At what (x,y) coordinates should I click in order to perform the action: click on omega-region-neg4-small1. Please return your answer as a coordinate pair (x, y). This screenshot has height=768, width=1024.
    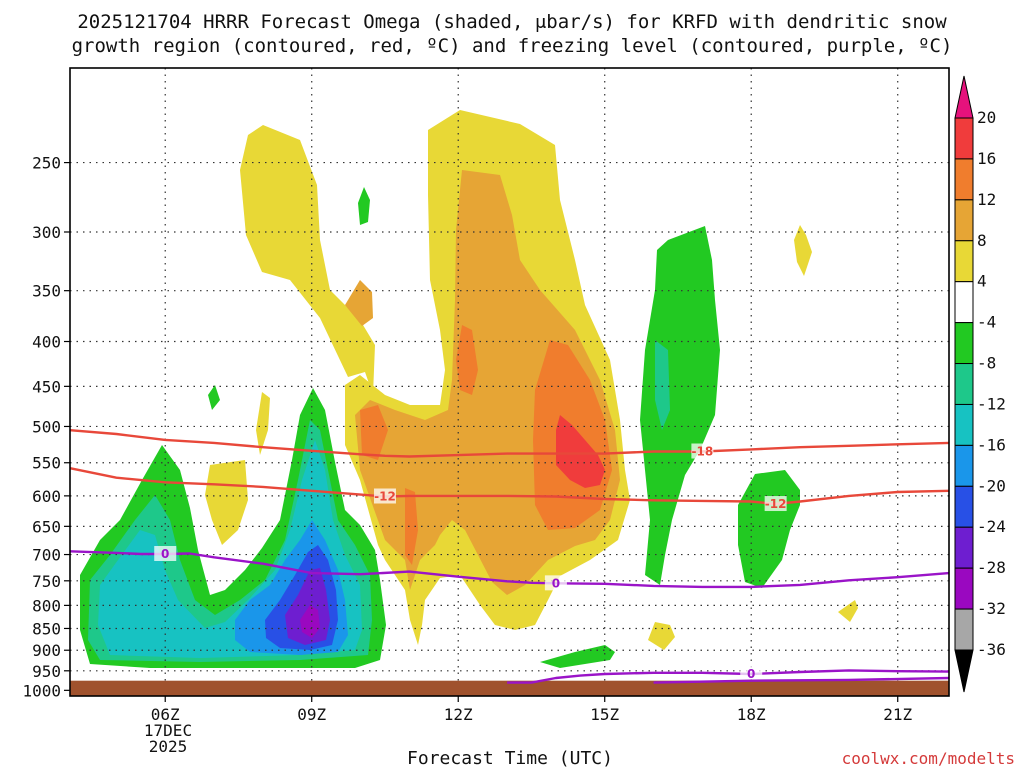
    Looking at the image, I should click on (364, 206).